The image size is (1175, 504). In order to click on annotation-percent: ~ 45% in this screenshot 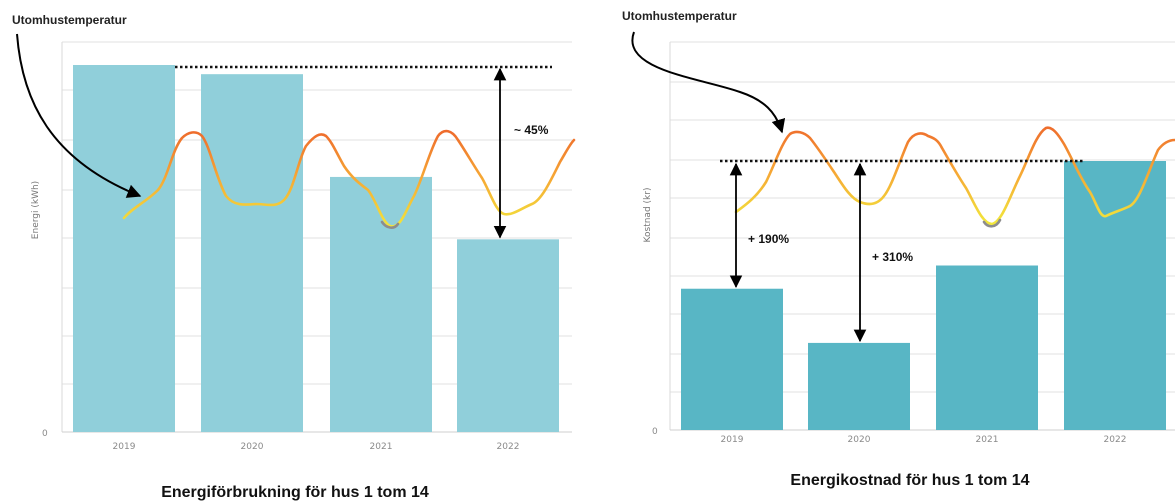, I will do `click(531, 130)`.